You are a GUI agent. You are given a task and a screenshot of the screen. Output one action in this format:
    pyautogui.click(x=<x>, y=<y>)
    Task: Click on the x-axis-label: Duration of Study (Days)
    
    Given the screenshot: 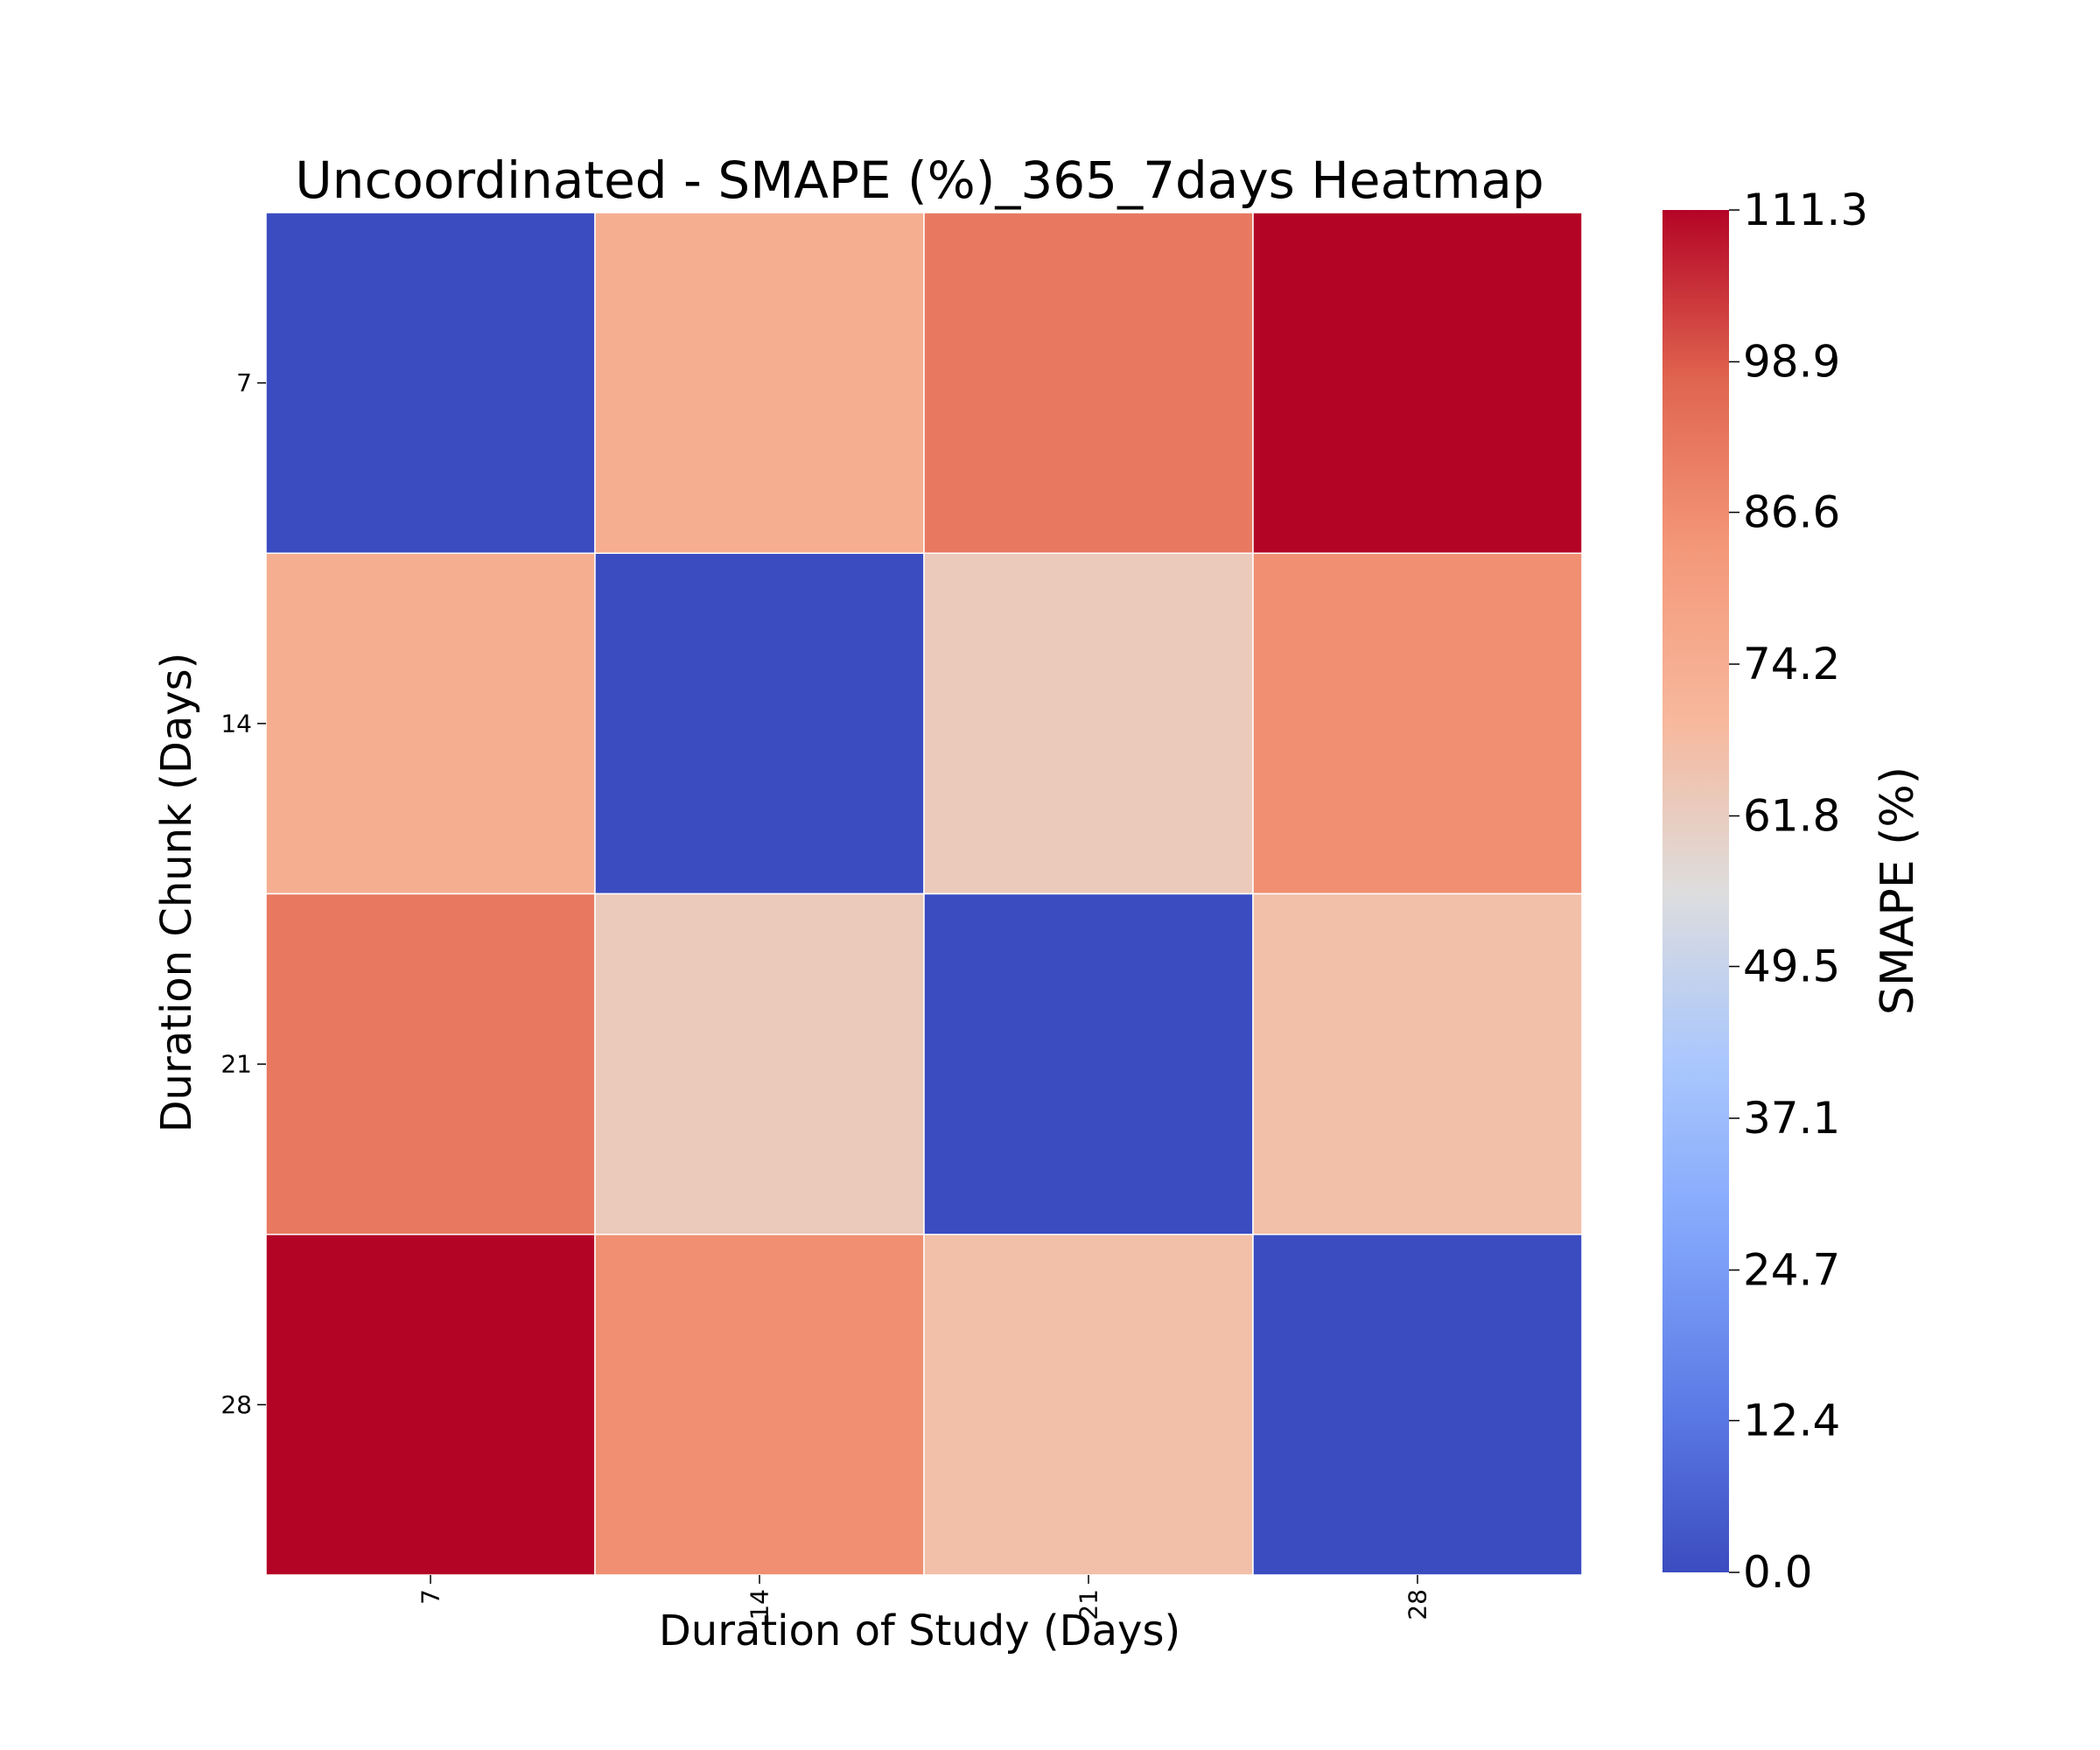 What is the action you would take?
    pyautogui.click(x=919, y=1631)
    